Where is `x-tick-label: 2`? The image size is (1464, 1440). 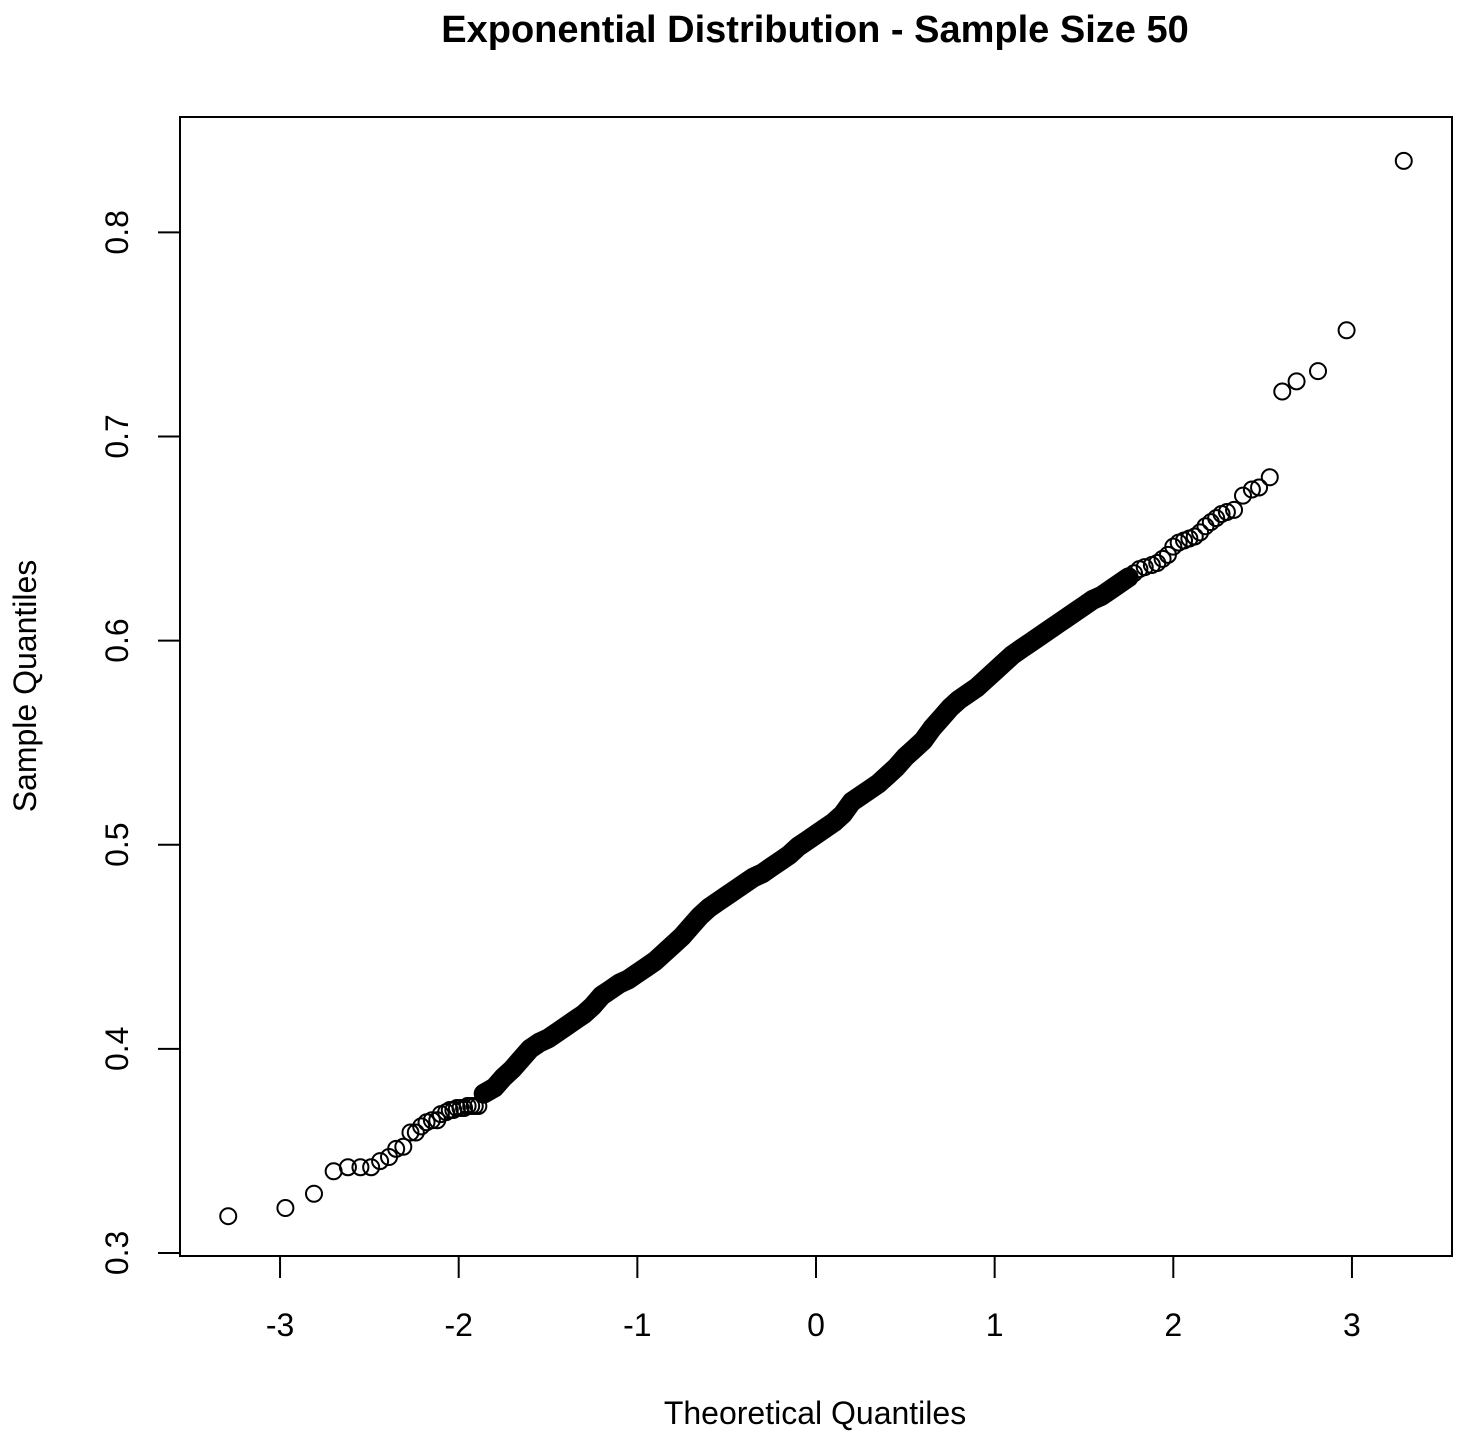
x-tick-label: 2 is located at coordinates (1173, 1325).